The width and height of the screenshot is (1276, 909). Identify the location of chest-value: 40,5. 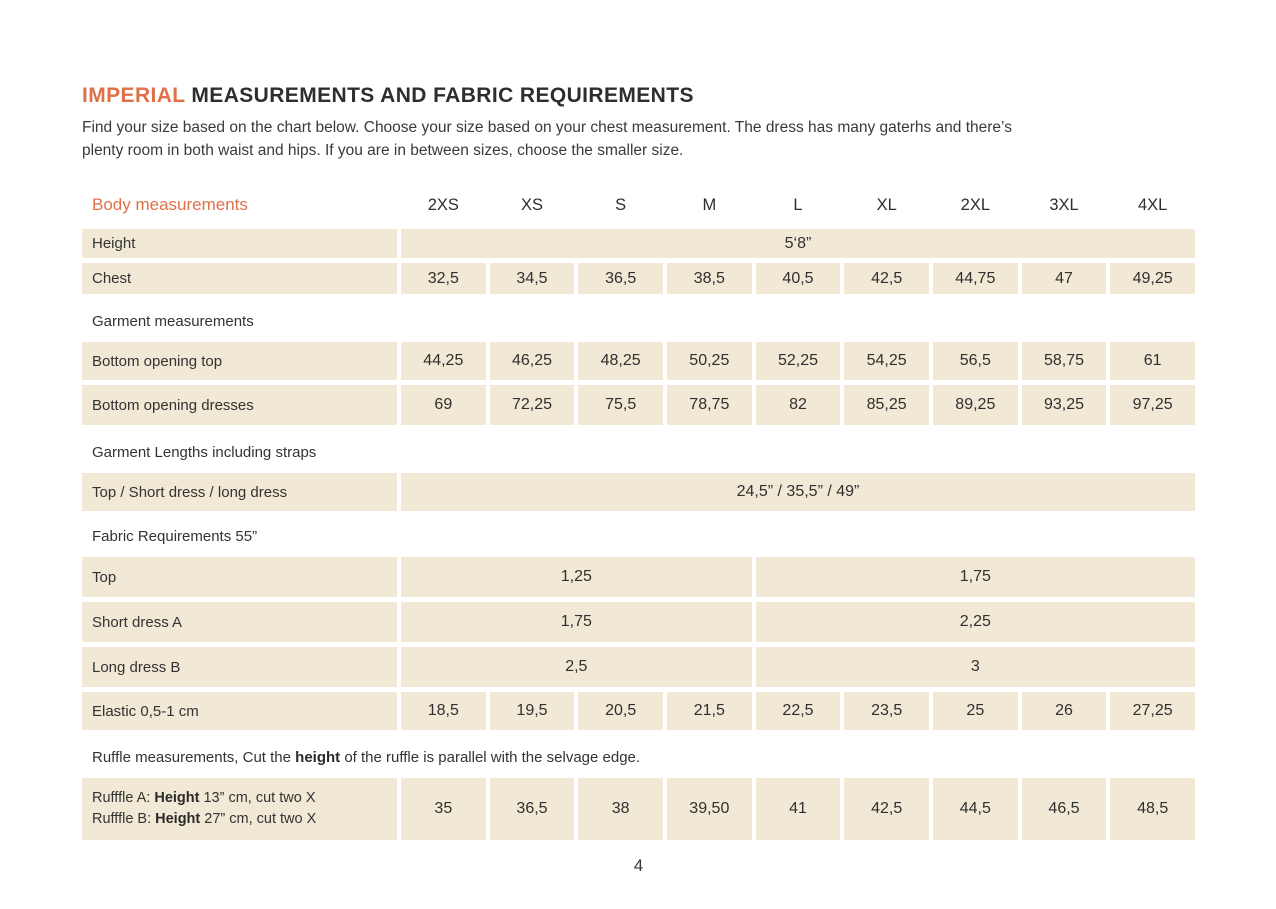
(798, 278).